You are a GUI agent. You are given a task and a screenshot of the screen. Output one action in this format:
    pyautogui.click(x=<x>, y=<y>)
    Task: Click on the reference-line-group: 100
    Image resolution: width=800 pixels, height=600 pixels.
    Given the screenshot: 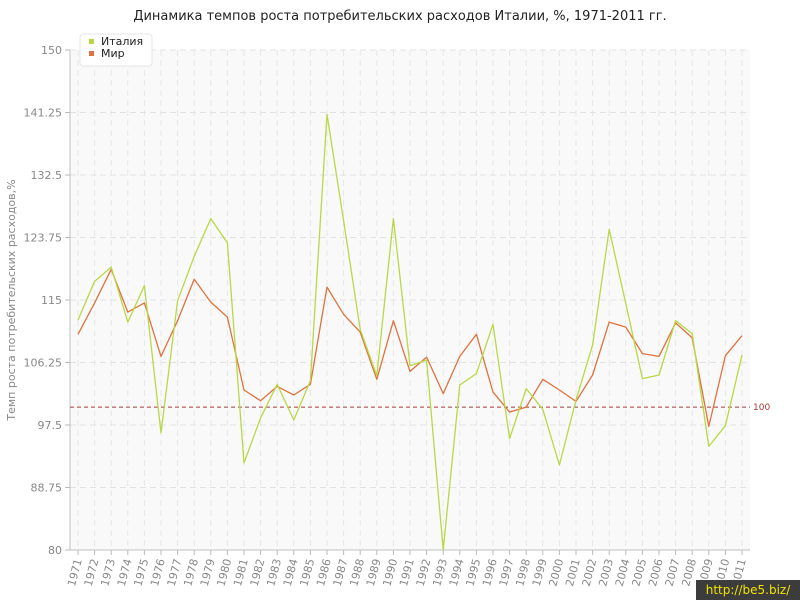 What is the action you would take?
    pyautogui.click(x=420, y=408)
    